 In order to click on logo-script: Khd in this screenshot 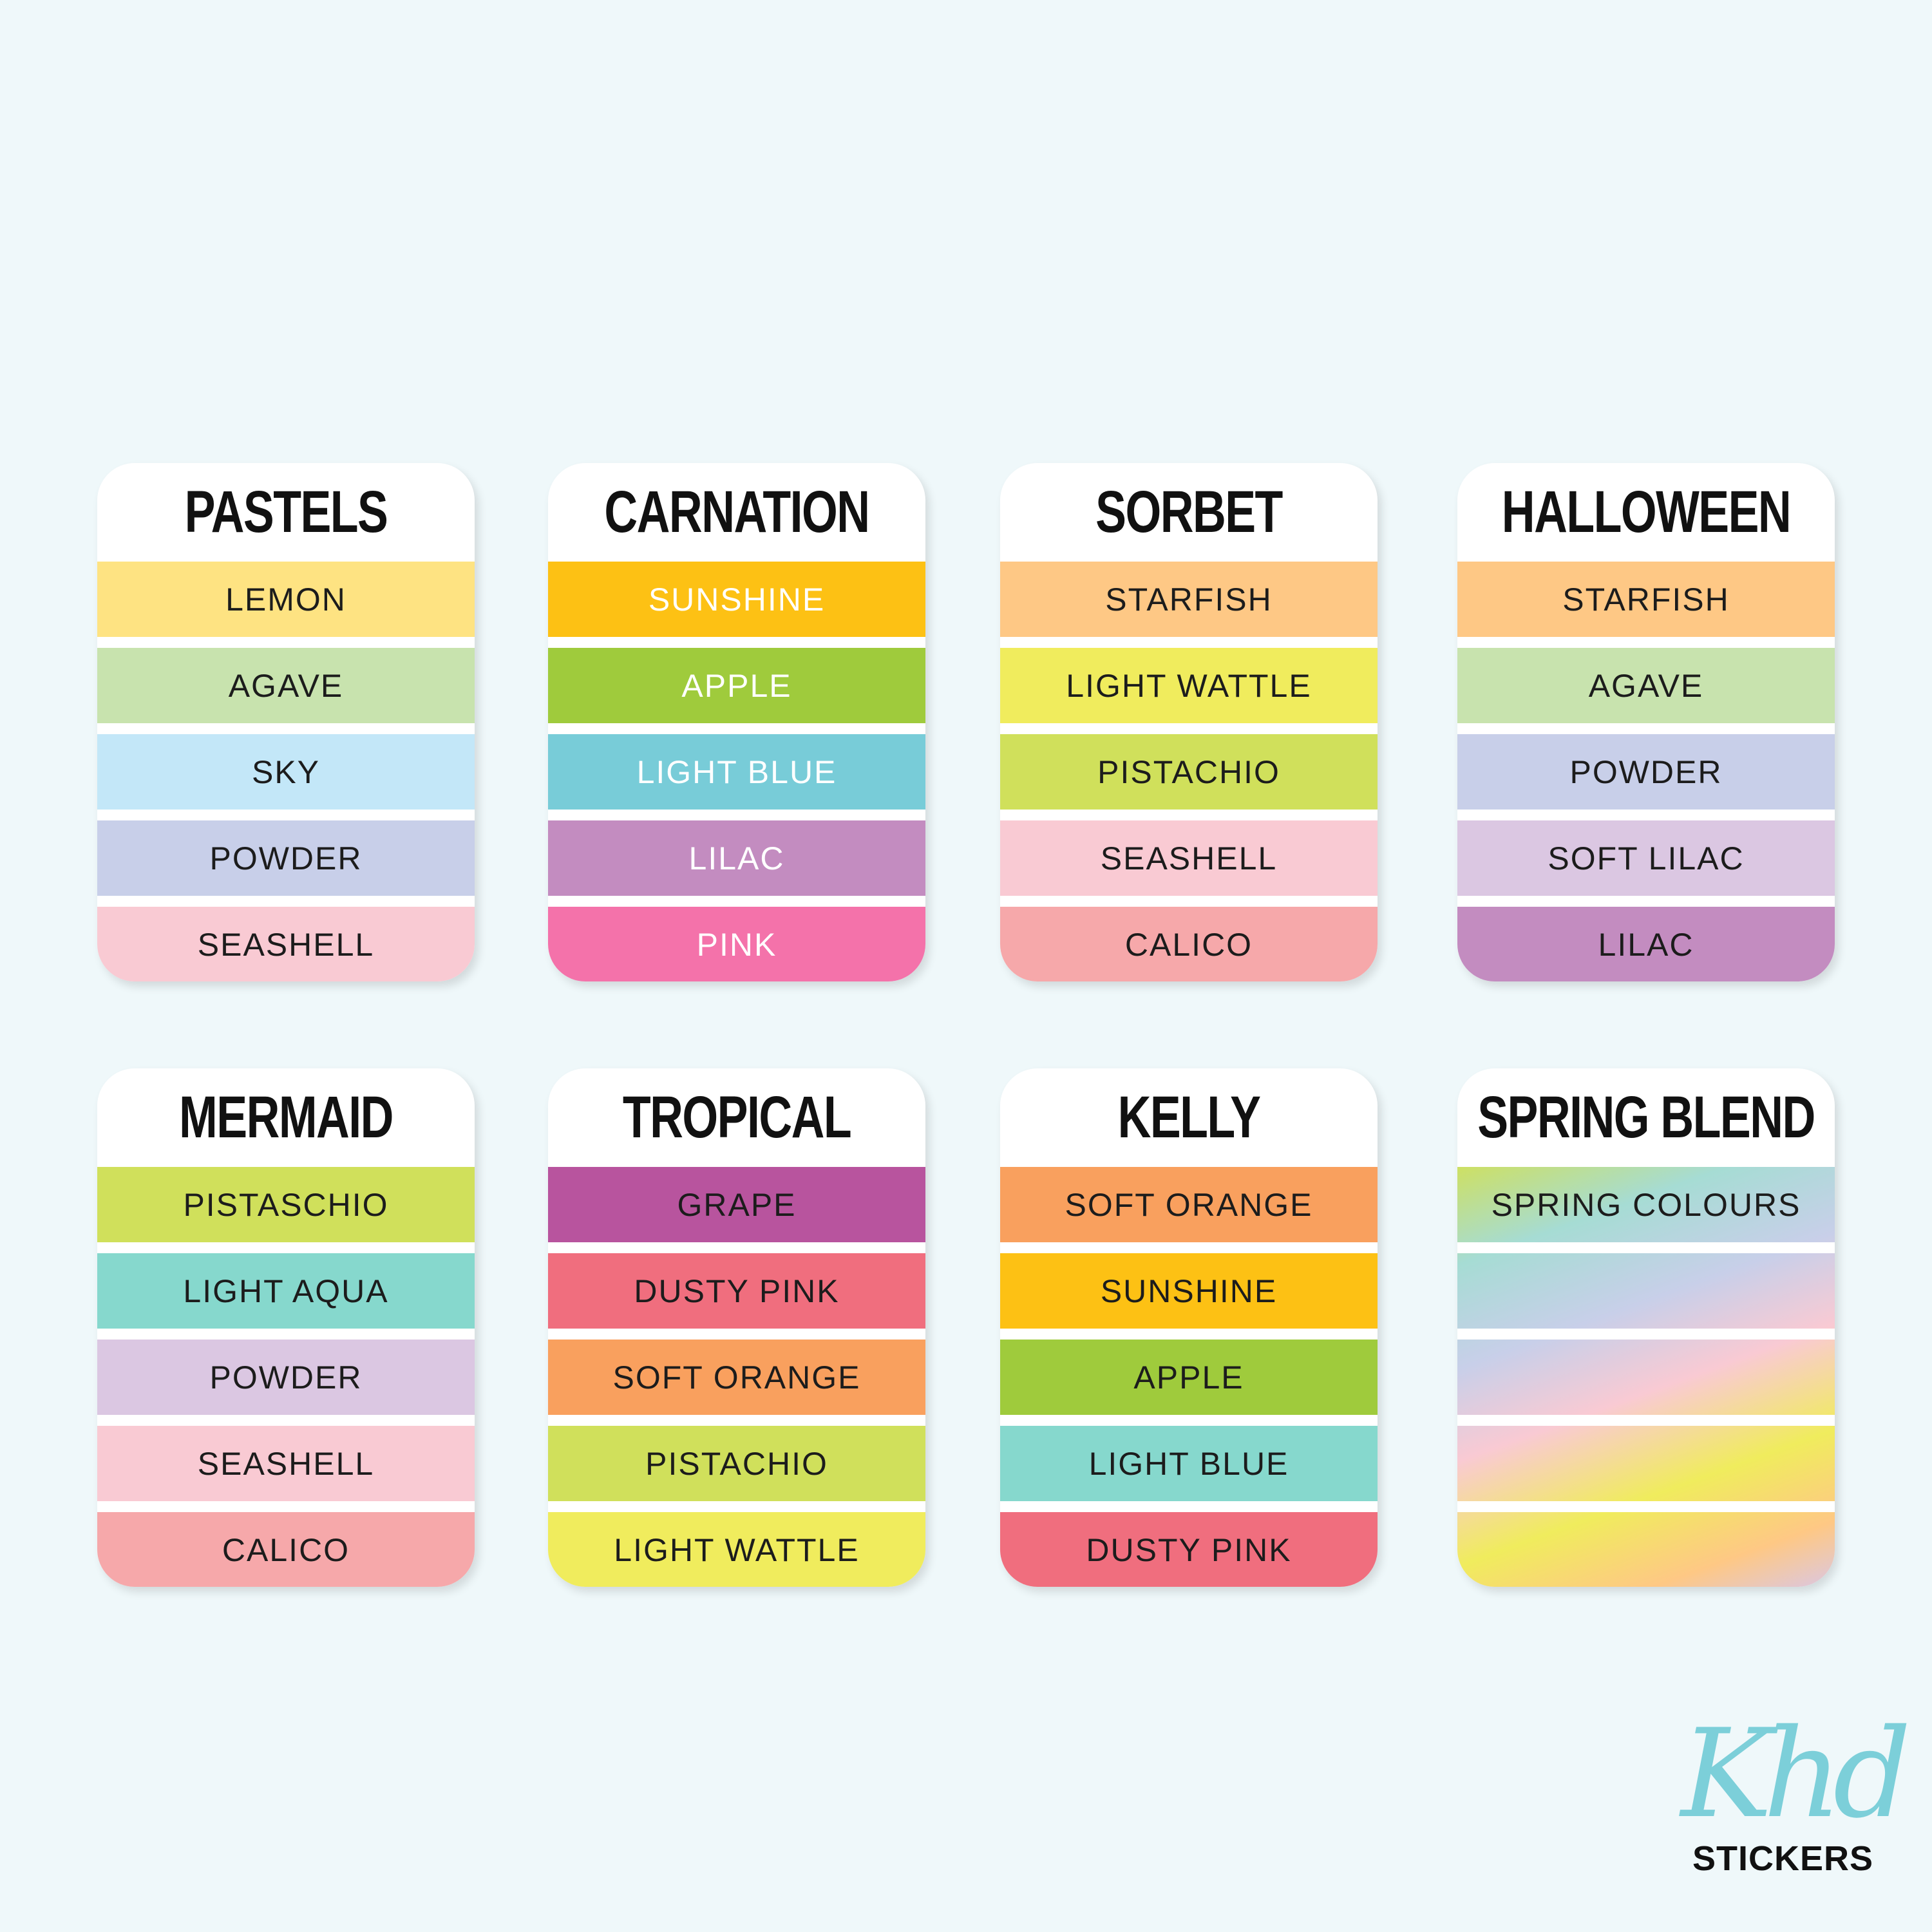, I will do `click(1796, 1774)`.